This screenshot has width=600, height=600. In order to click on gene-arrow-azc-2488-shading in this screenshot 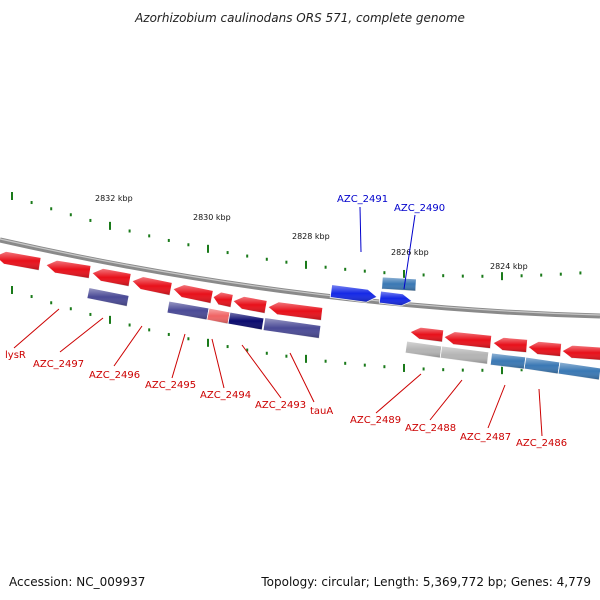, I will do `click(468, 340)`.